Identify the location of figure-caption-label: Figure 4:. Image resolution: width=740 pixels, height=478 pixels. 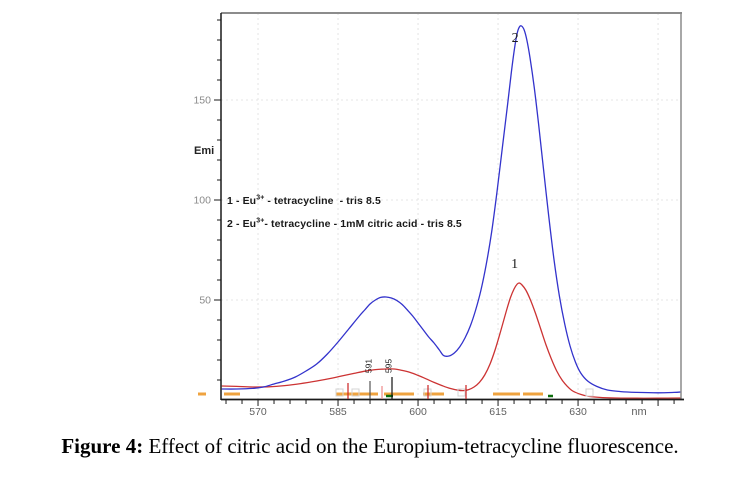
(102, 446).